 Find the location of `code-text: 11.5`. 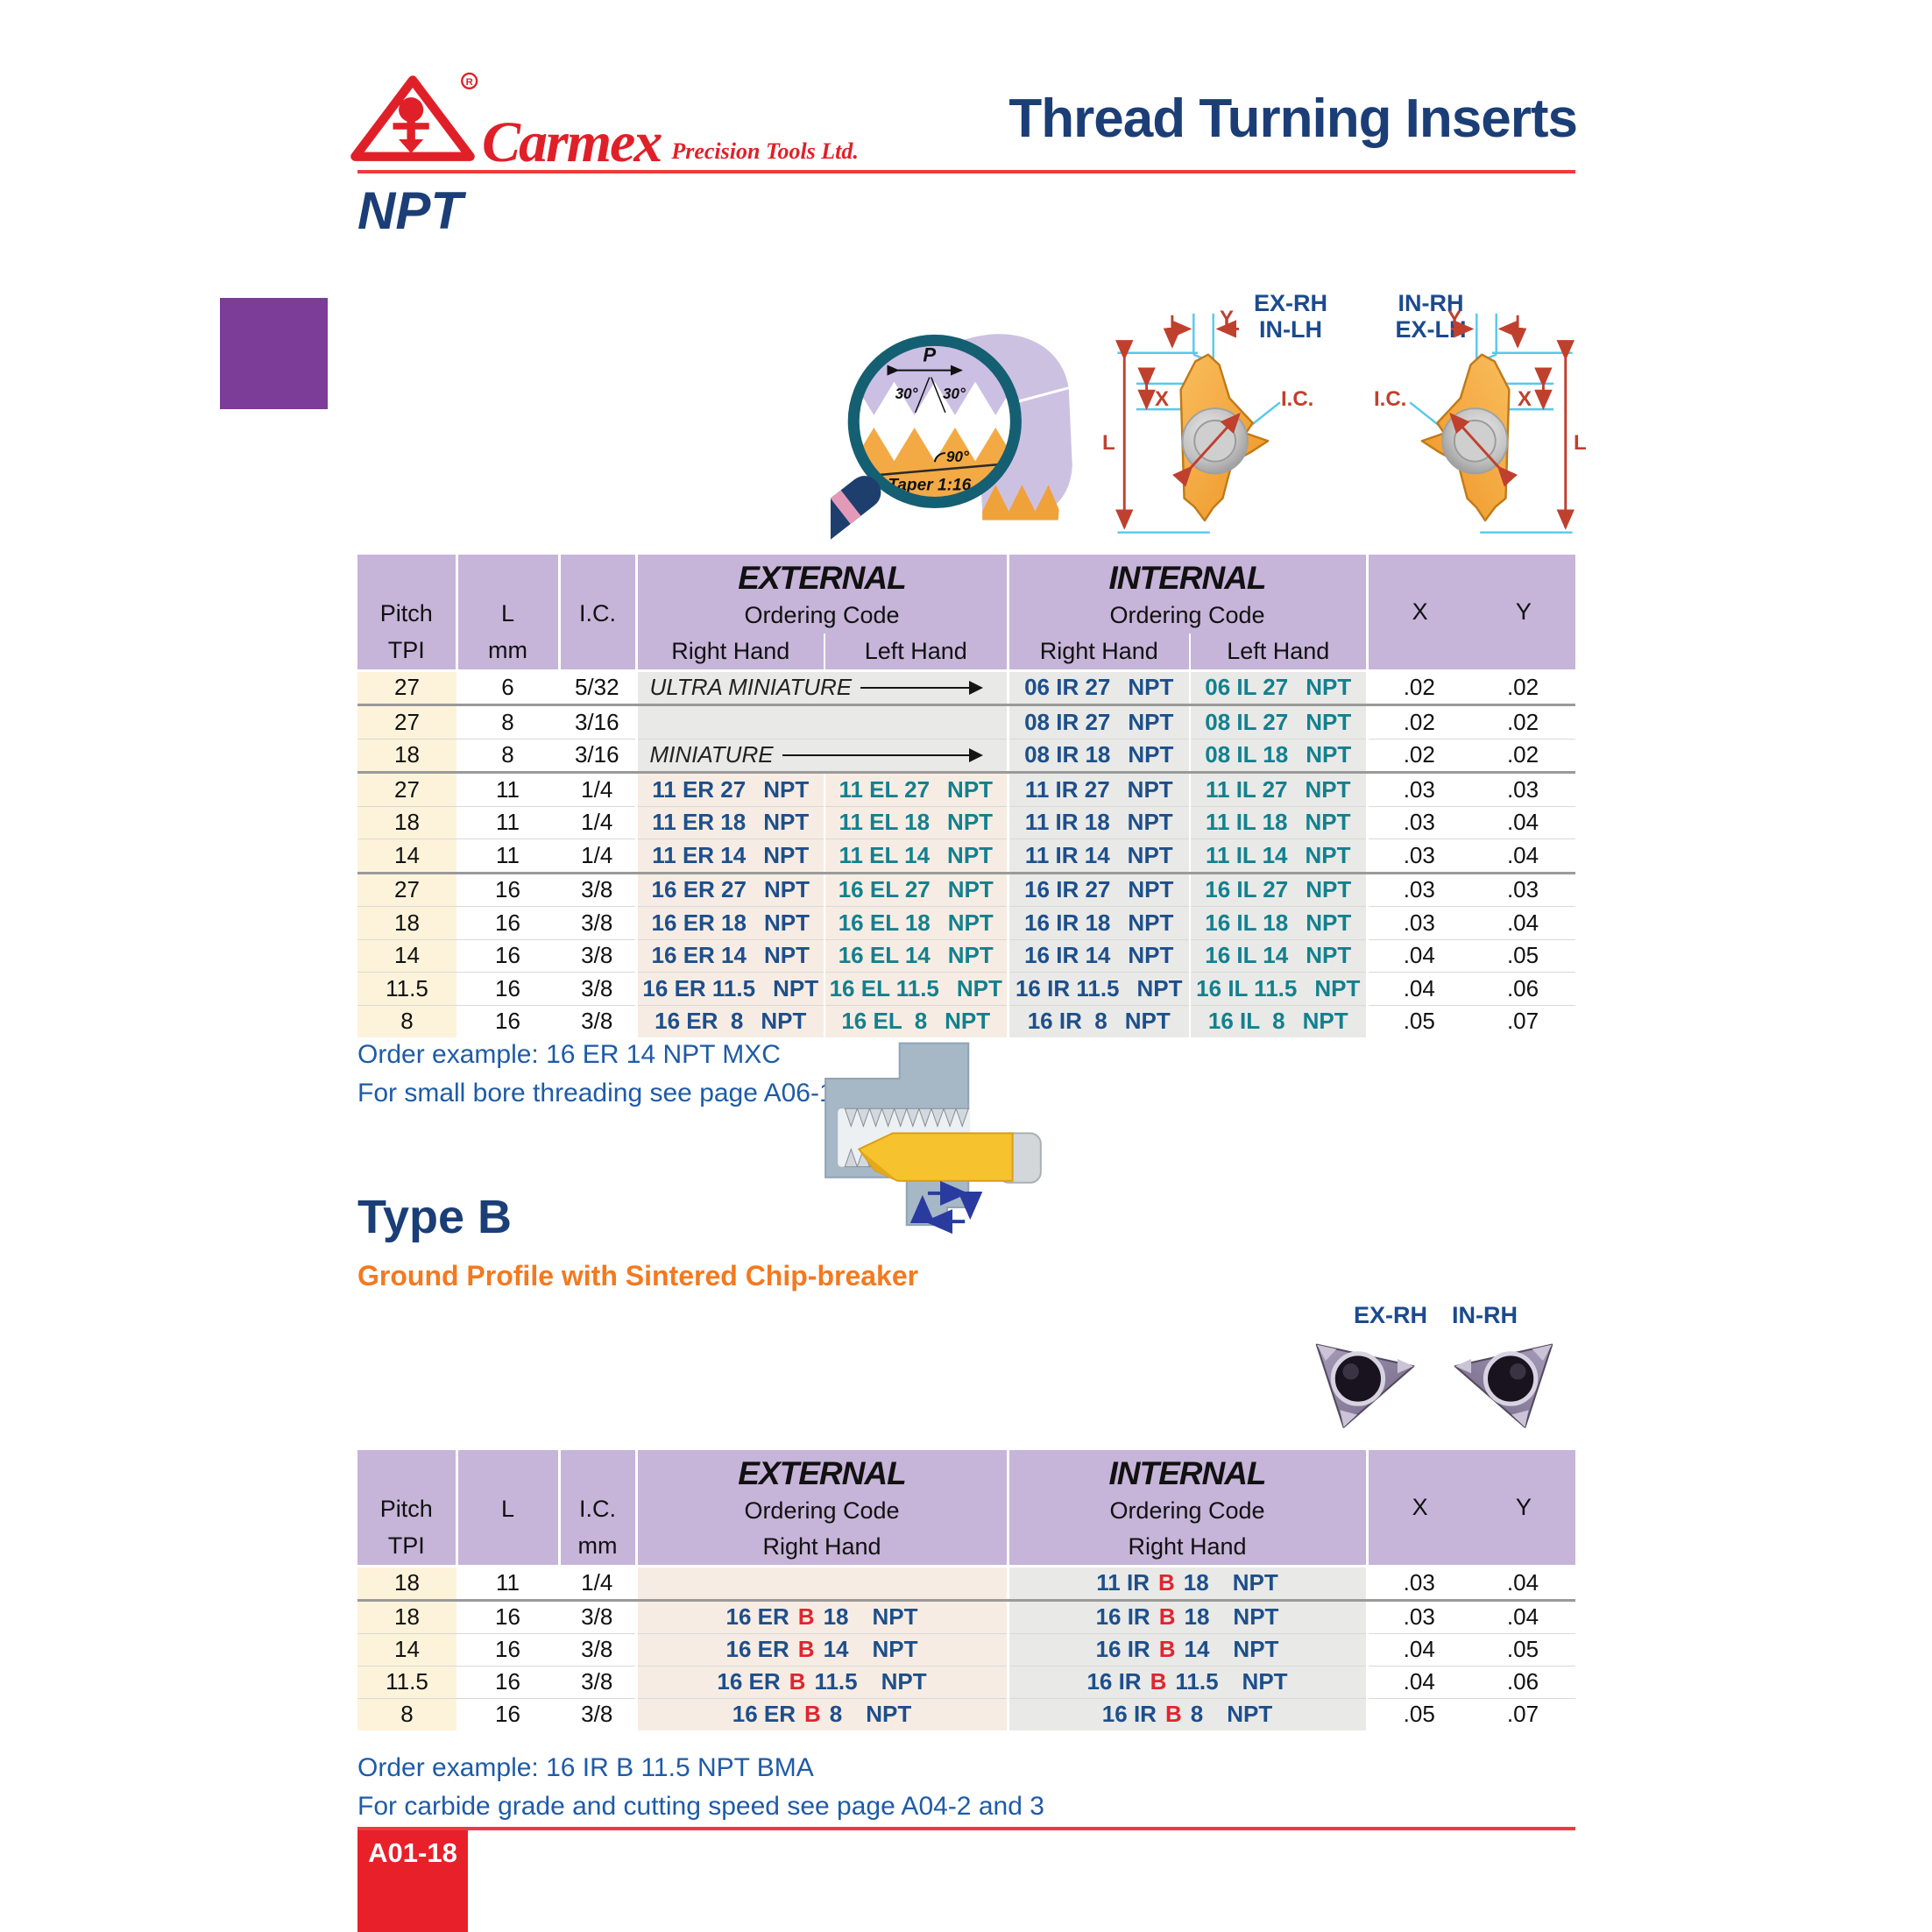

code-text: 11.5 is located at coordinates (836, 1681).